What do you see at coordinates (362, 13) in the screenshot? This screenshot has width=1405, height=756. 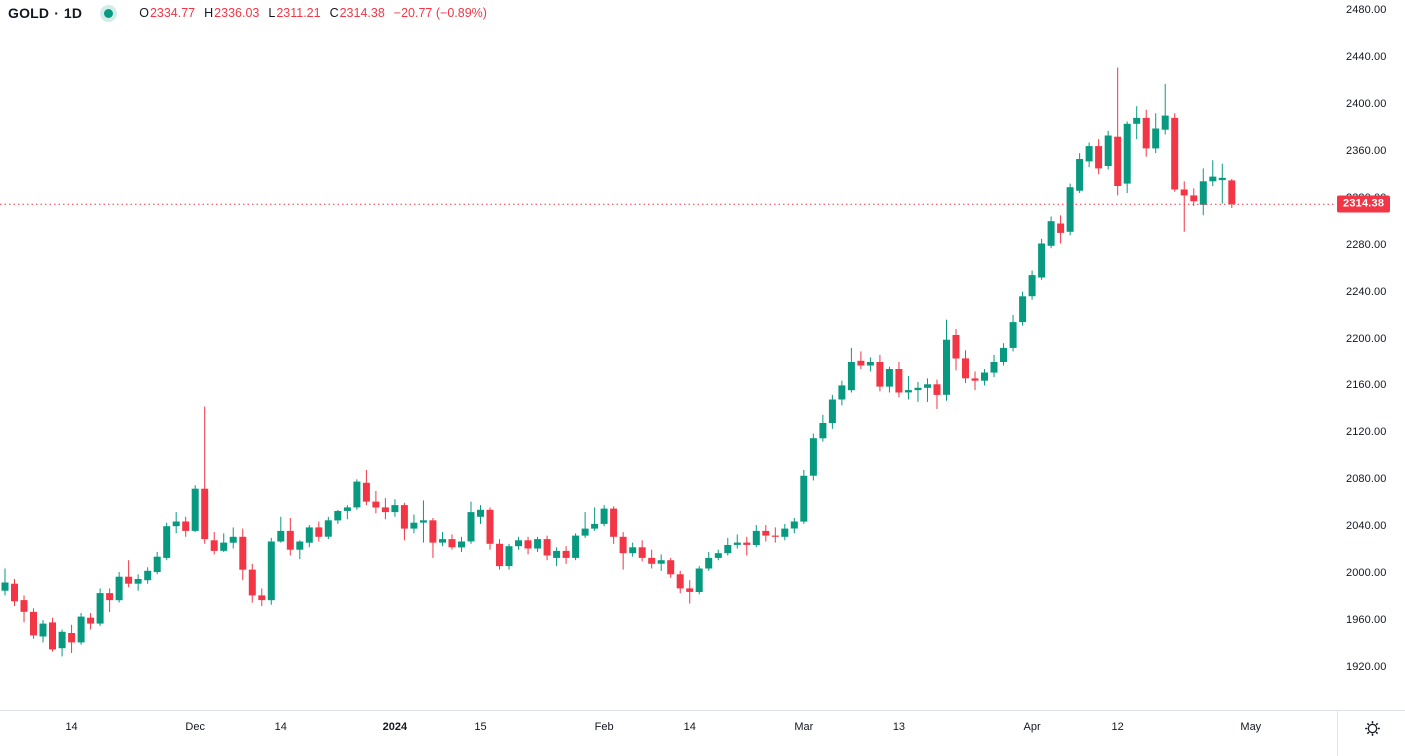 I see `close-value: 2314.38` at bounding box center [362, 13].